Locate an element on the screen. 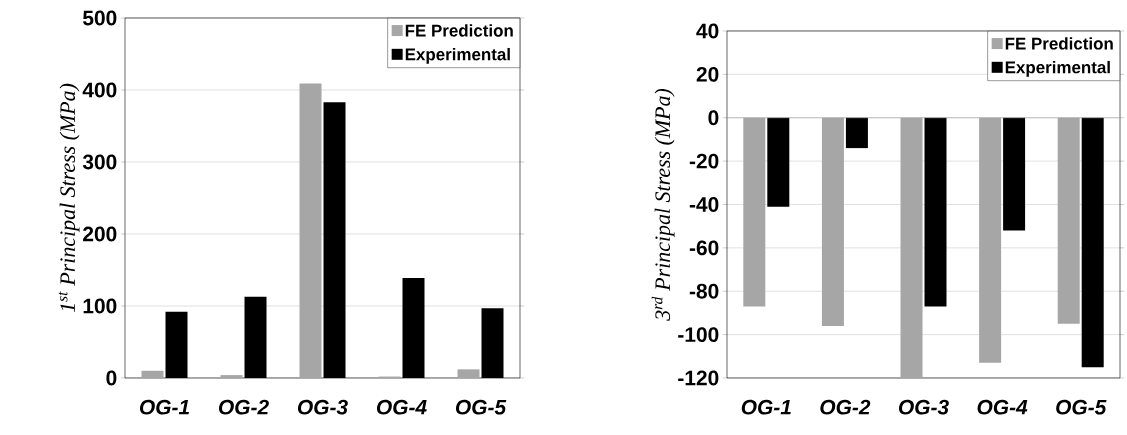 The height and width of the screenshot is (435, 1127). y-tick-label: -20 is located at coordinates (704, 161).